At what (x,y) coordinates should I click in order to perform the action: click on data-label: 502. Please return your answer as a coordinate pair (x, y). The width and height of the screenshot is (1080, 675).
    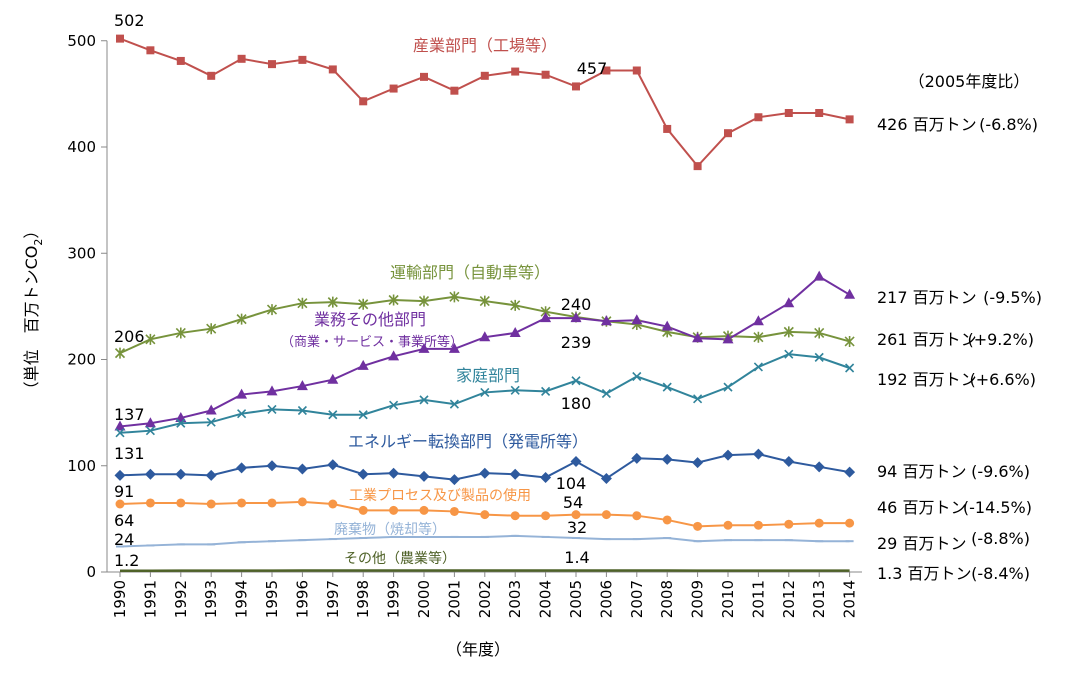
    Looking at the image, I should click on (129, 20).